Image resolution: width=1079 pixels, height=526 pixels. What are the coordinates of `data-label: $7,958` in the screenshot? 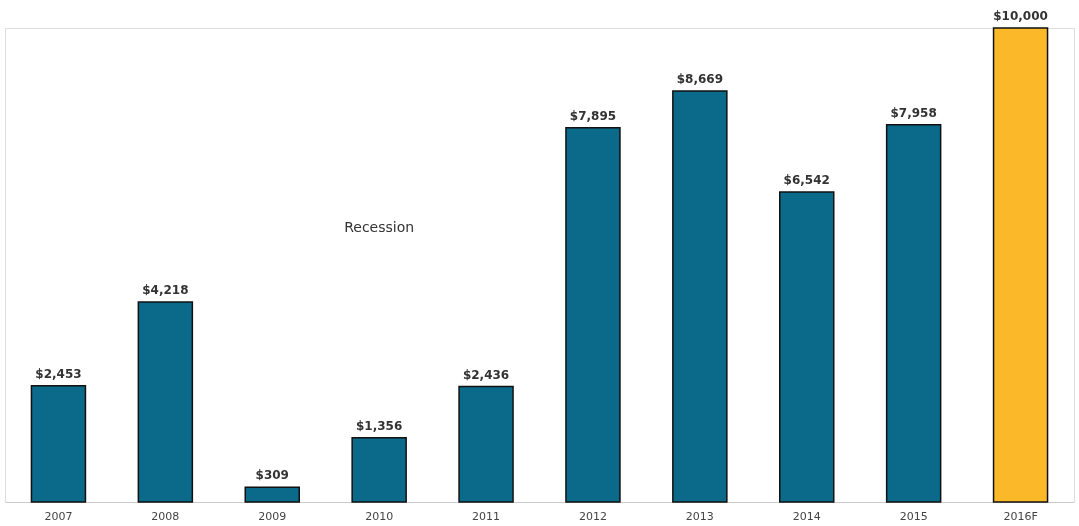 It's located at (913, 112).